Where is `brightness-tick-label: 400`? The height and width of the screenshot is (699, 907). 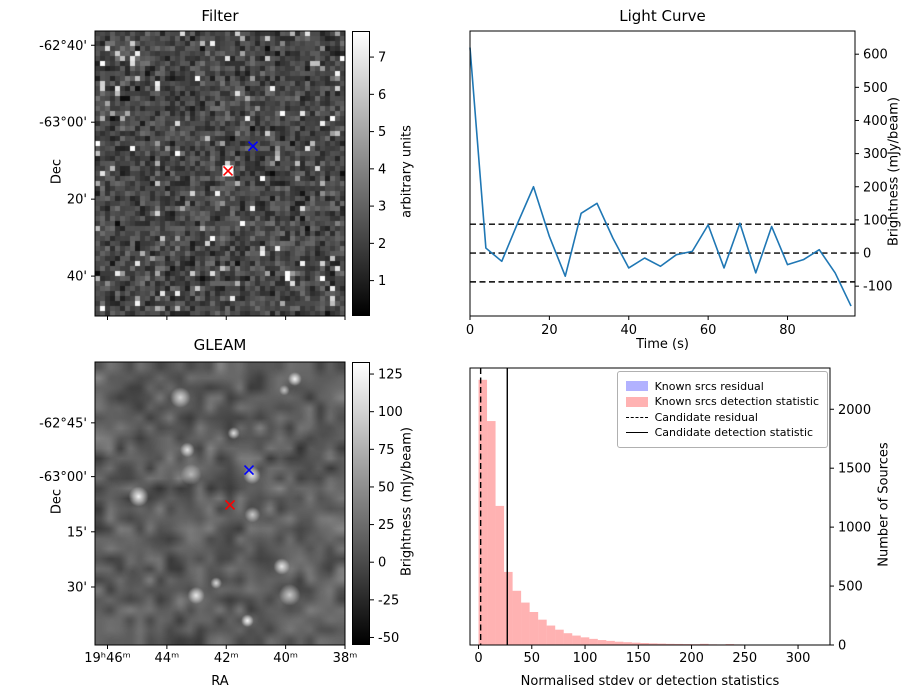
brightness-tick-label: 400 is located at coordinates (875, 121).